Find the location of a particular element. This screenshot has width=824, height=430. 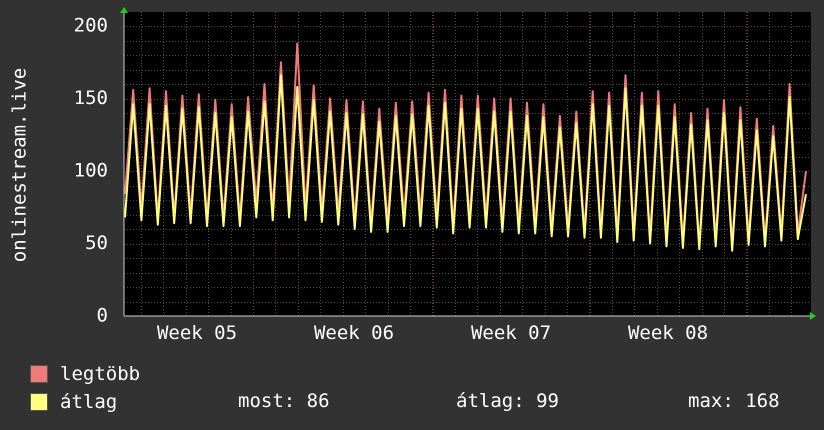

legend-item-max: legtöbb is located at coordinates (85, 374).